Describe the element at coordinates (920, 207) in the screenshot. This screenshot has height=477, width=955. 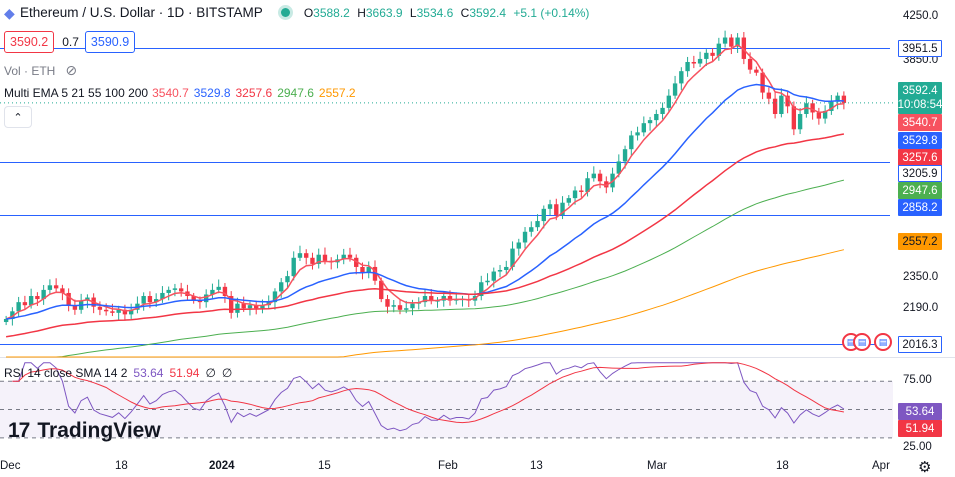
I see `level-tag-2858: 2858.2` at that location.